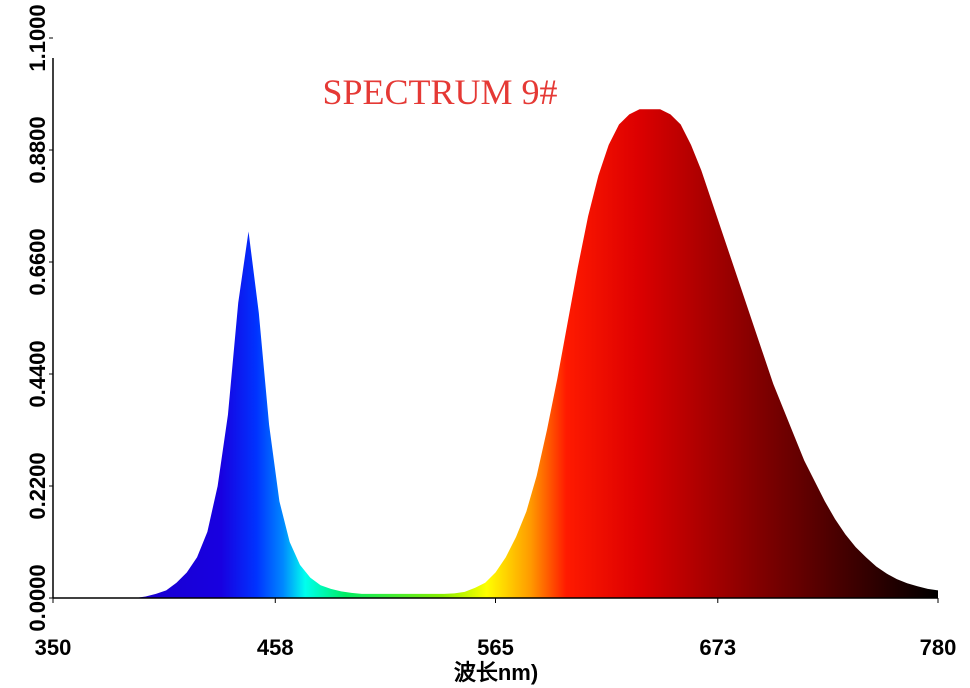 Image resolution: width=970 pixels, height=688 pixels. What do you see at coordinates (37, 149) in the screenshot?
I see `y-tick-label: 0.8800` at bounding box center [37, 149].